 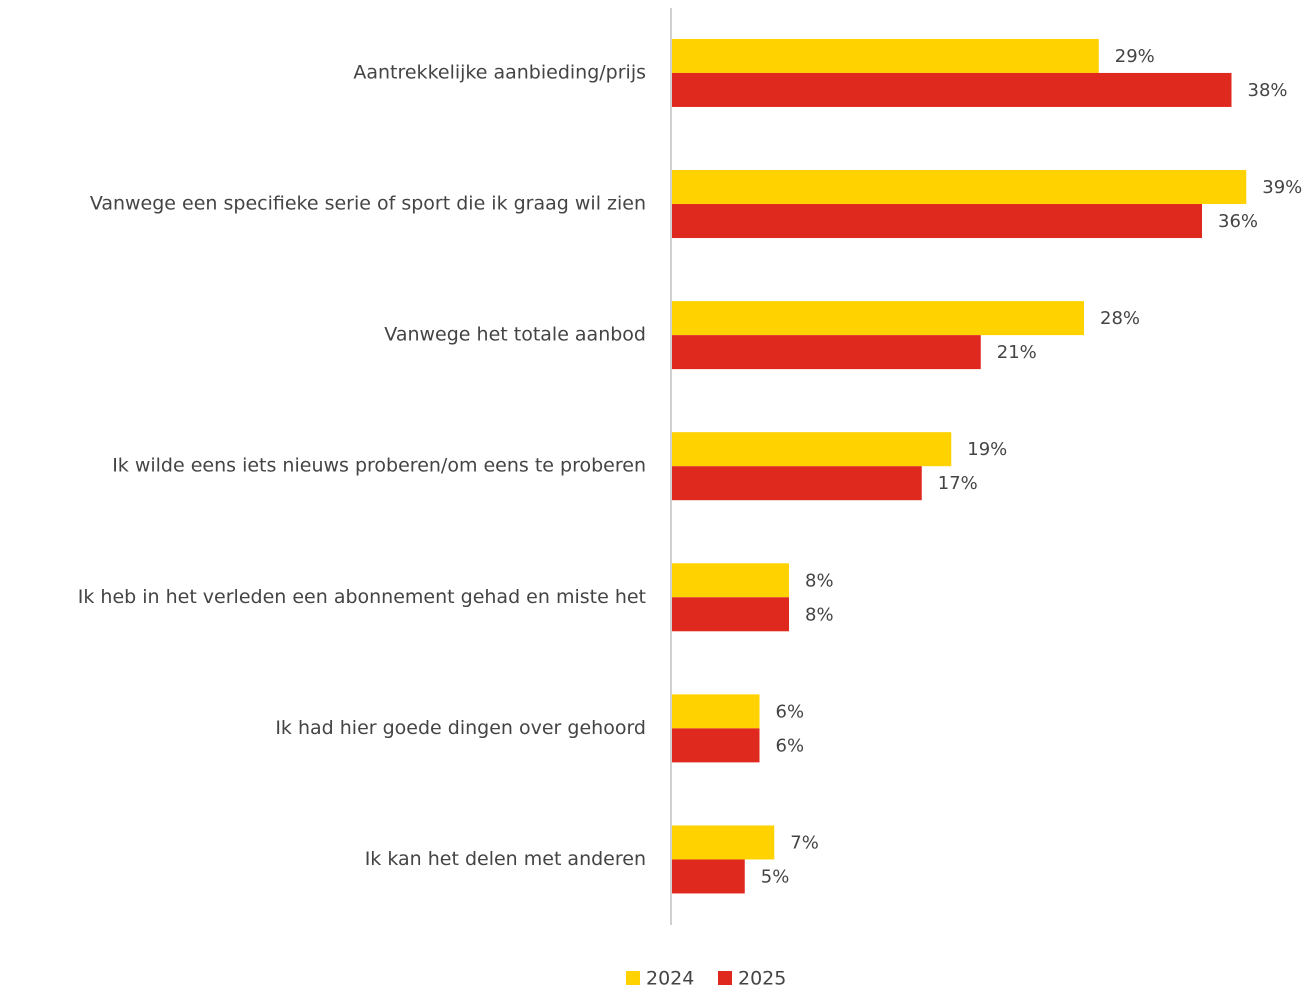 What do you see at coordinates (499, 72) in the screenshot?
I see `y-tick-label: Aantrekkelijke aanbieding/prijs` at bounding box center [499, 72].